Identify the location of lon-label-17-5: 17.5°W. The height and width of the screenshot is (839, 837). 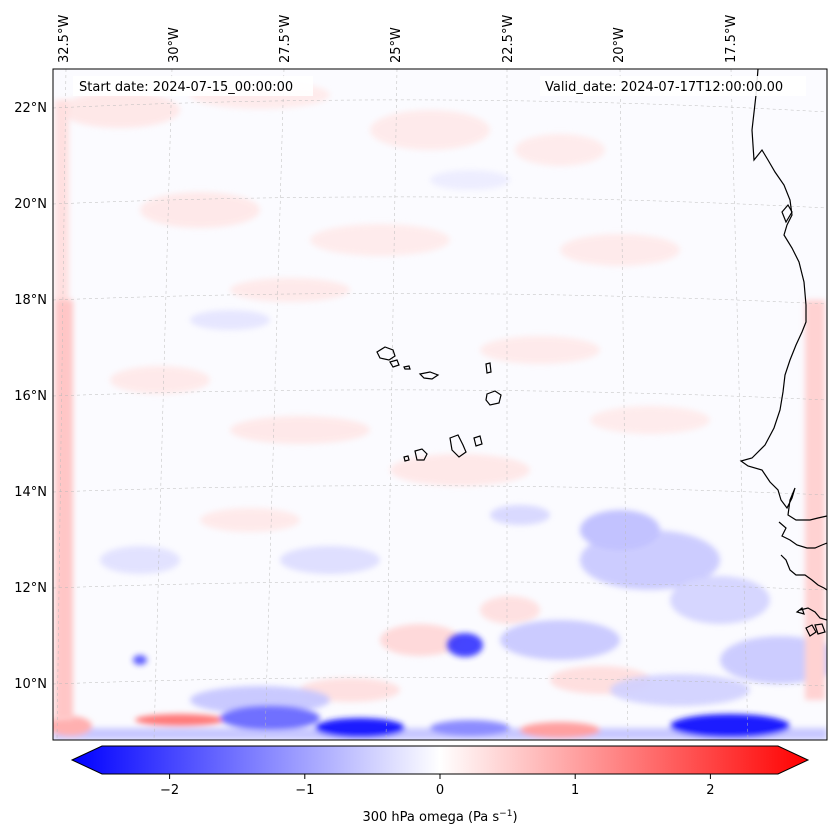
(731, 39).